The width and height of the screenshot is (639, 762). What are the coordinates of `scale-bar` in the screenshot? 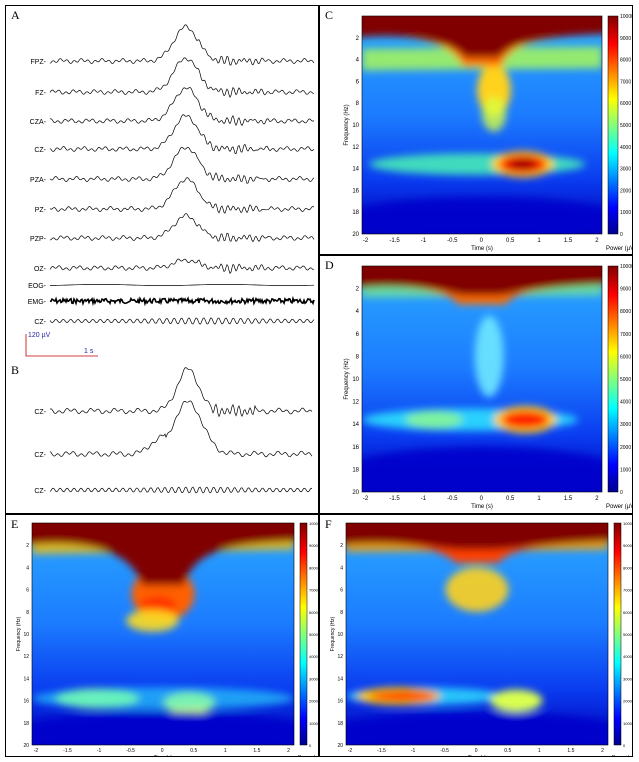 It's located at (61, 345).